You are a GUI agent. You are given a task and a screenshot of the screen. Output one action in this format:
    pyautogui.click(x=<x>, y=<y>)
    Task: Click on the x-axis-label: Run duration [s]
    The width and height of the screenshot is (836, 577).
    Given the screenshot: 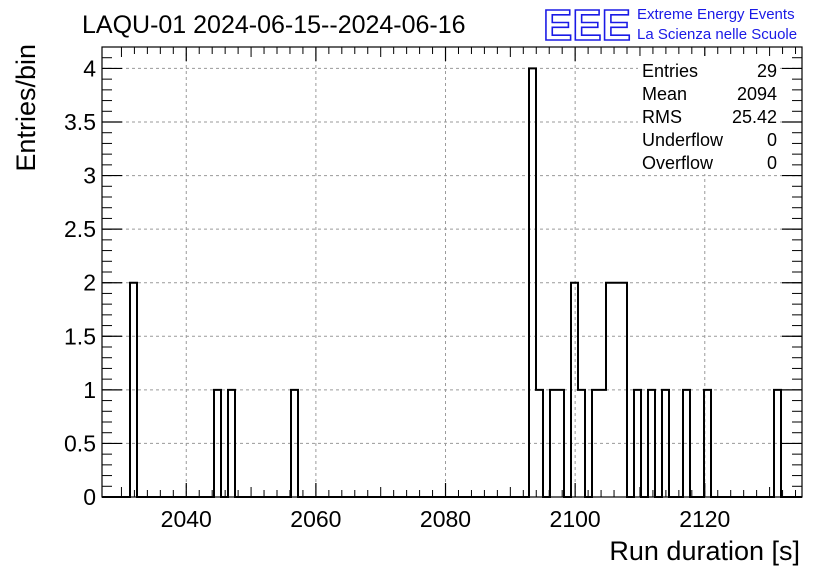 What is the action you would take?
    pyautogui.click(x=704, y=551)
    